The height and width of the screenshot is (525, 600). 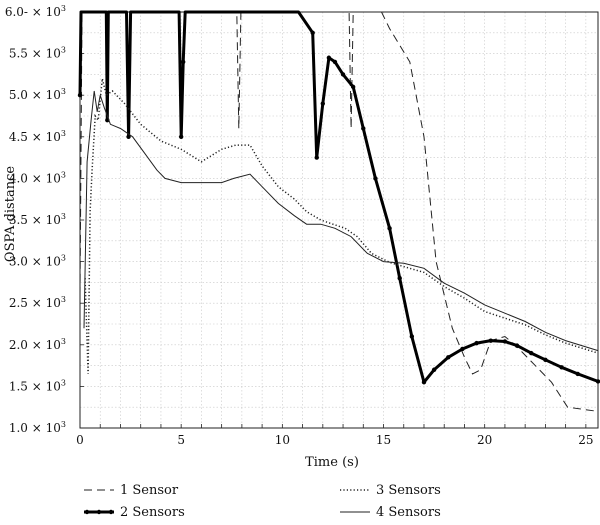 I want to click on x-tick-label: 20, so click(x=484, y=440).